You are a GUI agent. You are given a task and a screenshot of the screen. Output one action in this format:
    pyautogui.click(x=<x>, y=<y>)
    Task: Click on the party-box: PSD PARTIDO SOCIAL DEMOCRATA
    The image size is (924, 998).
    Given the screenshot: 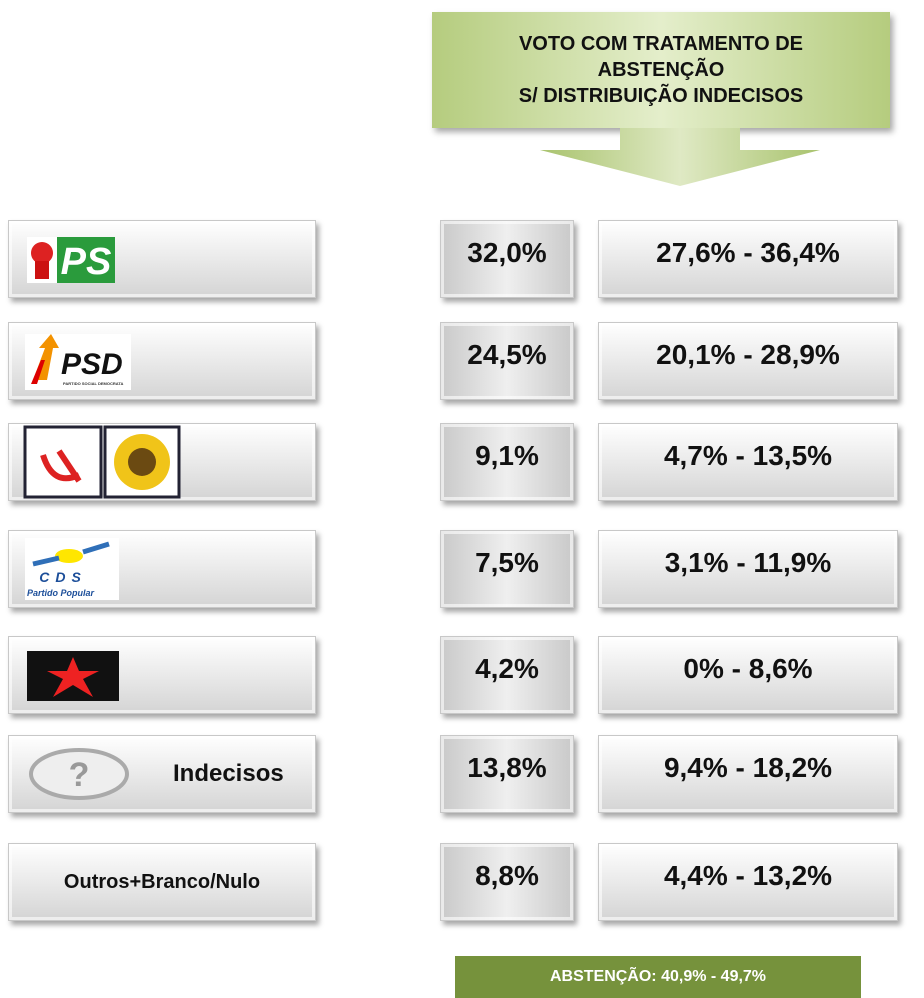 What is the action you would take?
    pyautogui.click(x=162, y=361)
    